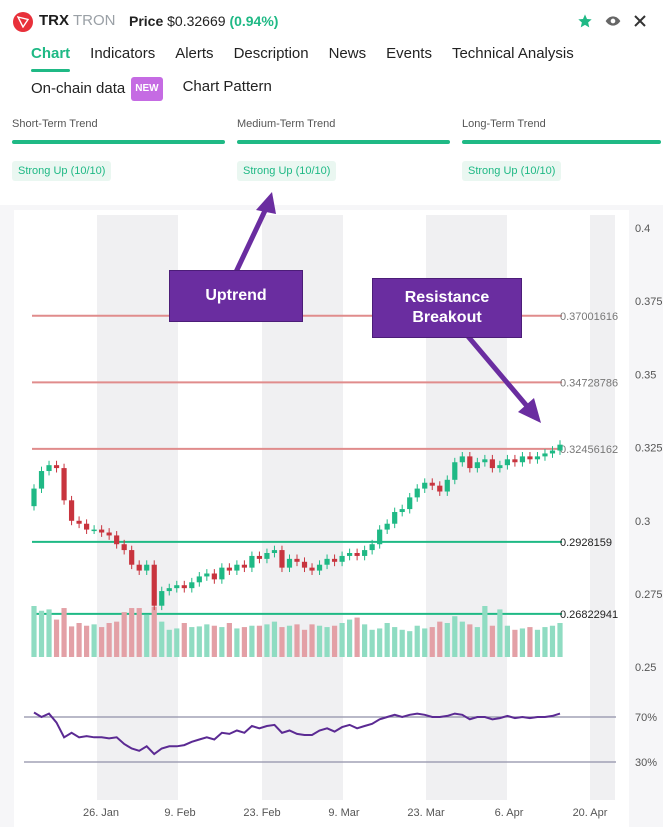 Image resolution: width=663 pixels, height=827 pixels. What do you see at coordinates (123, 53) in the screenshot?
I see `tab-indicators: Indicators` at bounding box center [123, 53].